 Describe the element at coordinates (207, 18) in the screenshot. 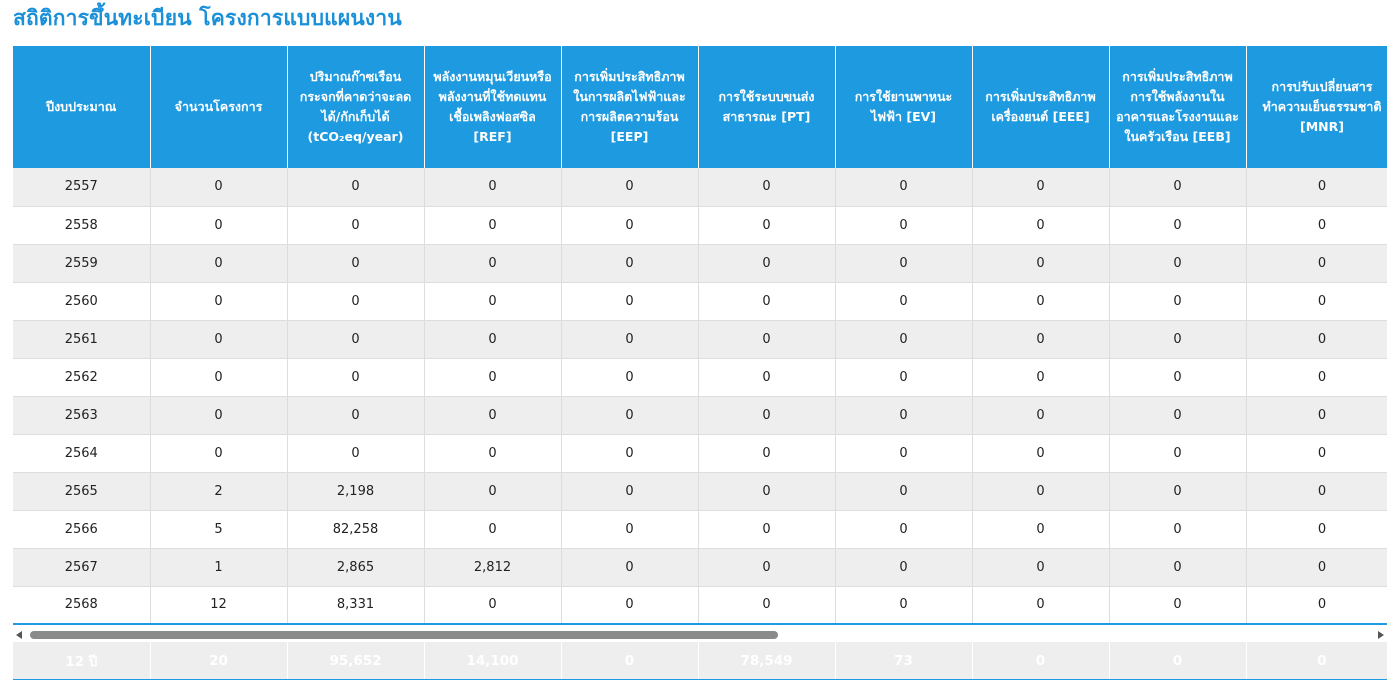

I see `page-title: สถิติการขึ้นทะเบียน โครงการแบบแผนงาน` at that location.